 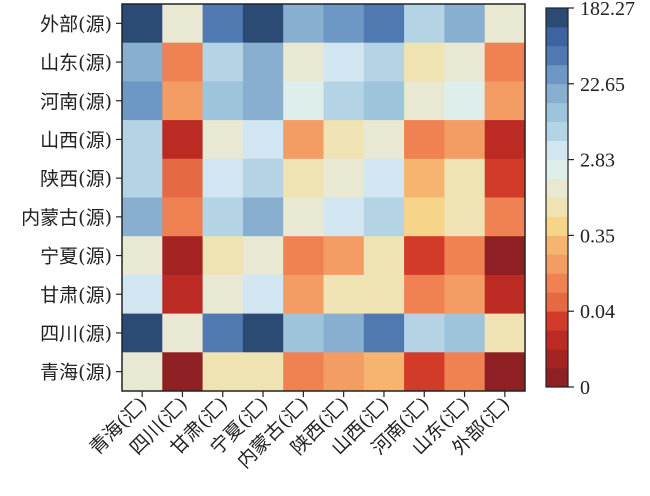 I want to click on y-tick-label: 宁夏(源), so click(x=76, y=257).